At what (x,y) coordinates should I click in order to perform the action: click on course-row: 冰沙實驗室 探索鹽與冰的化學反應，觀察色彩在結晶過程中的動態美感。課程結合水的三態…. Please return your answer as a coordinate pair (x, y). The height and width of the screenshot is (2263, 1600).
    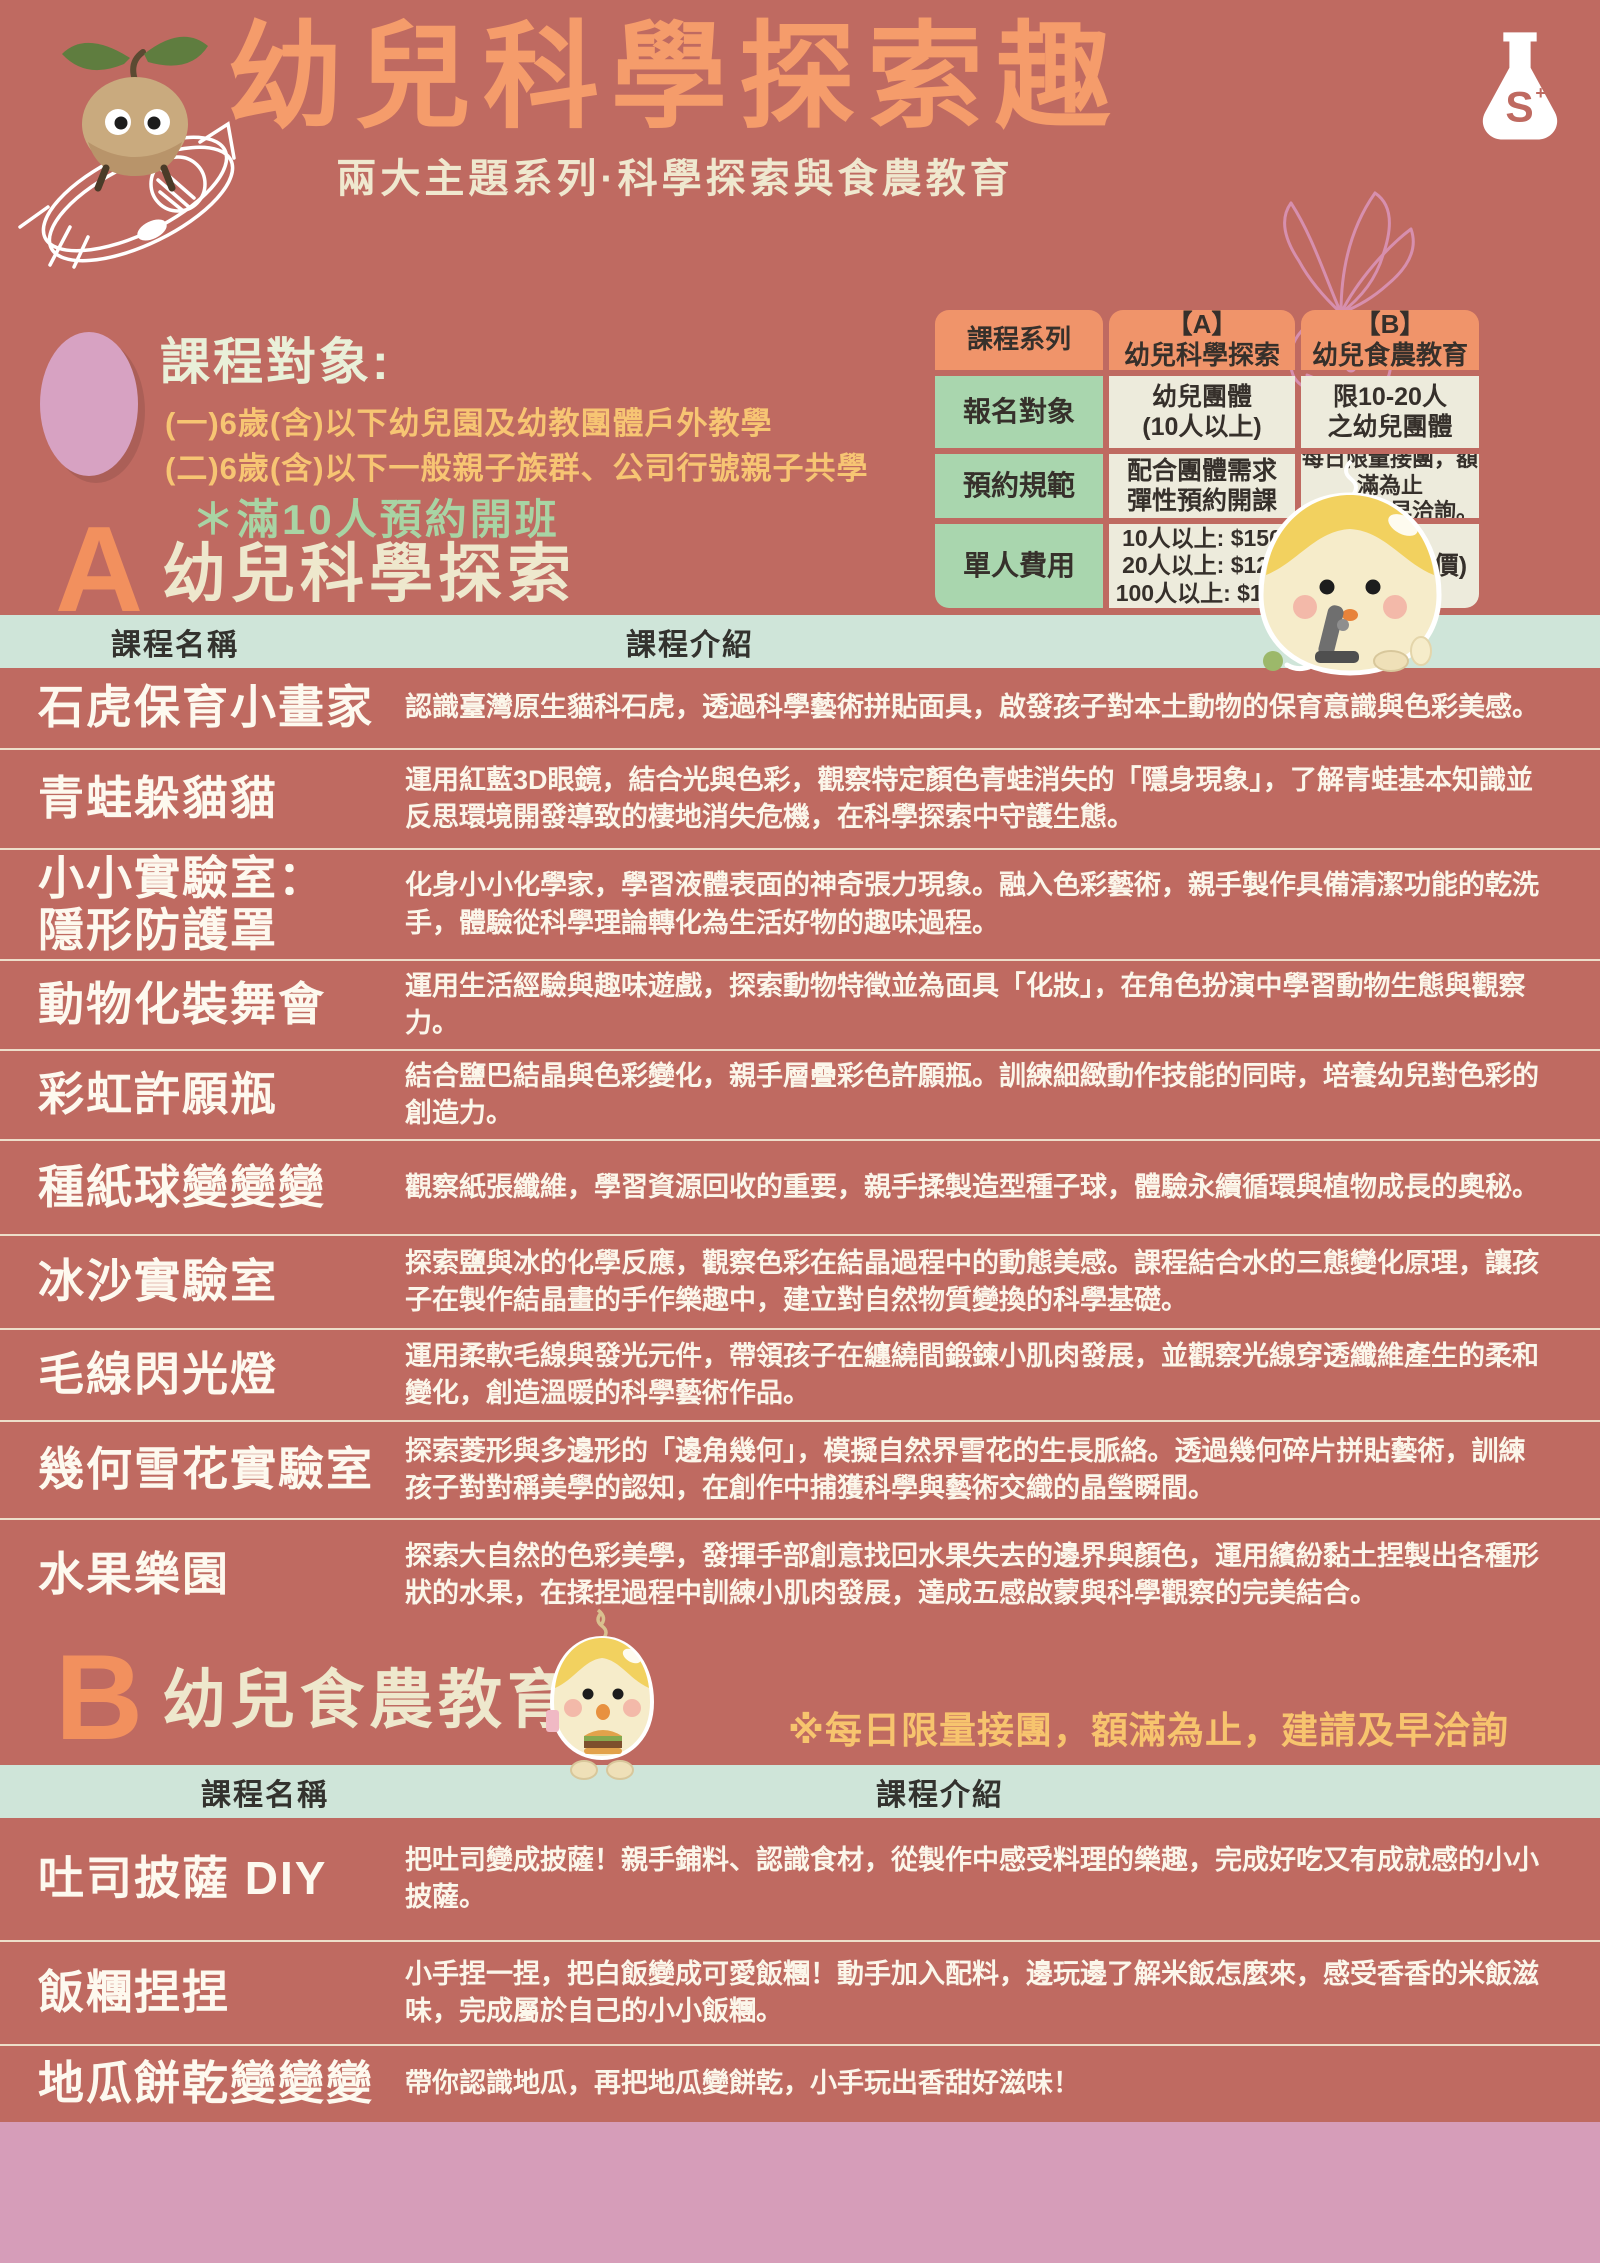
    Looking at the image, I should click on (800, 1281).